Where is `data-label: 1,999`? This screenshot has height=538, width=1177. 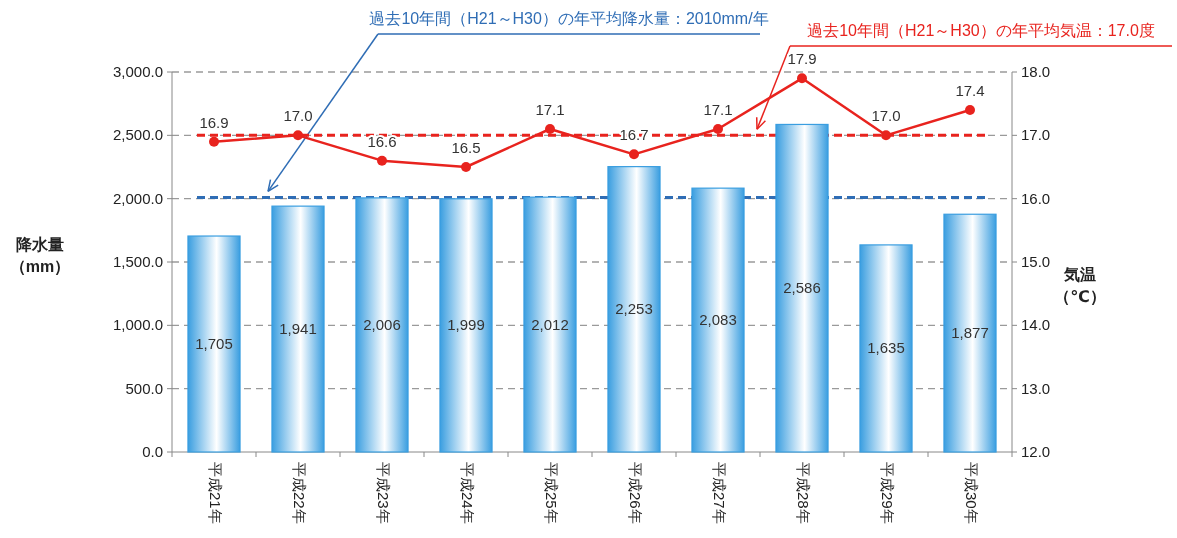 data-label: 1,999 is located at coordinates (466, 325).